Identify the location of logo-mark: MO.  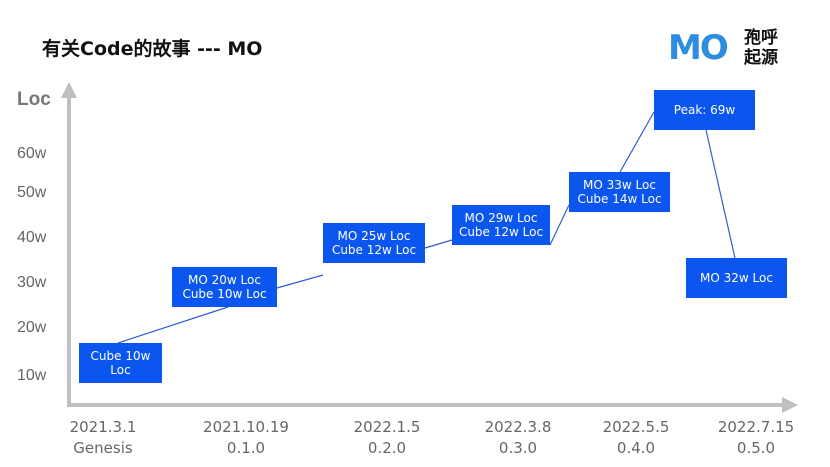
(698, 48).